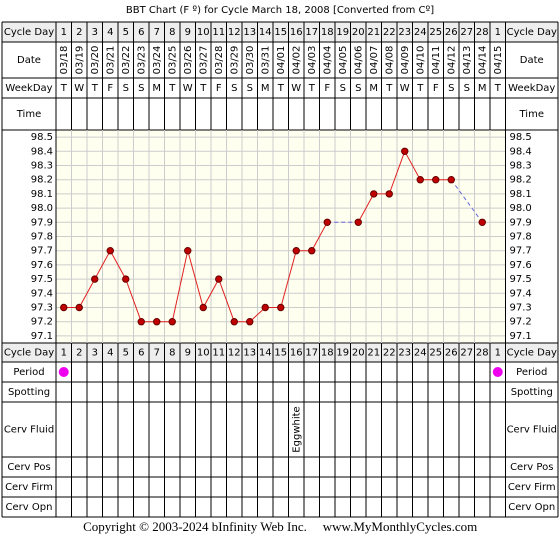  What do you see at coordinates (498, 60) in the screenshot?
I see `date: 04/15` at bounding box center [498, 60].